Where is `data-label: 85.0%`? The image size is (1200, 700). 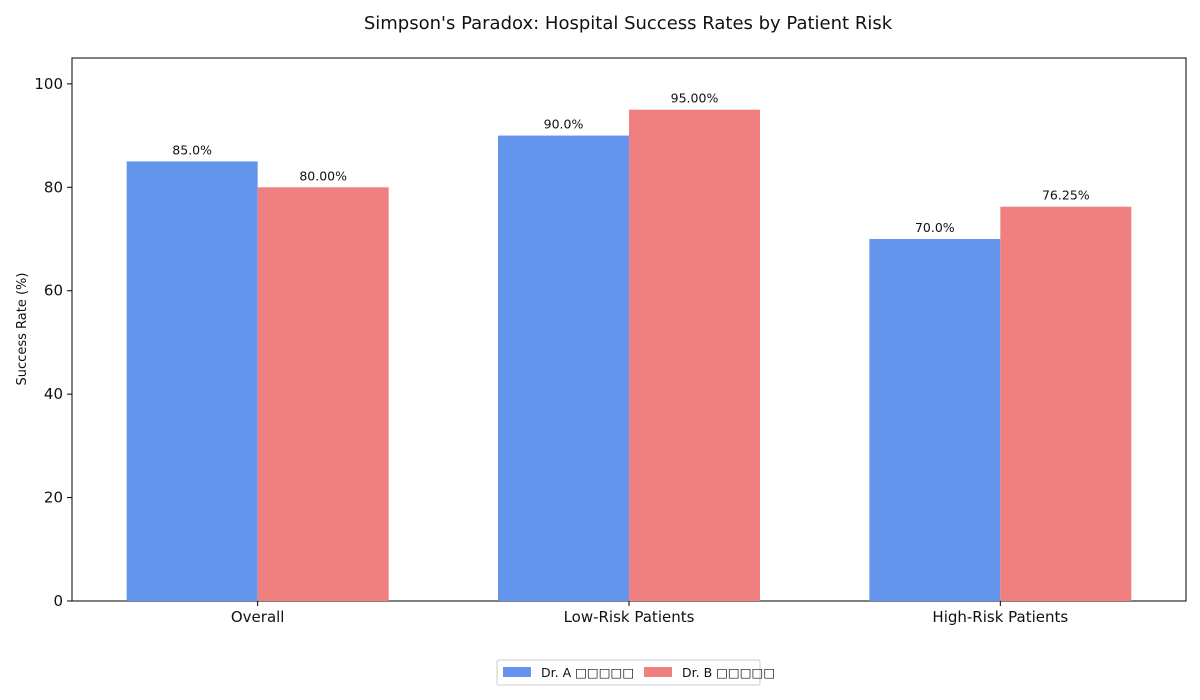
data-label: 85.0% is located at coordinates (192, 149).